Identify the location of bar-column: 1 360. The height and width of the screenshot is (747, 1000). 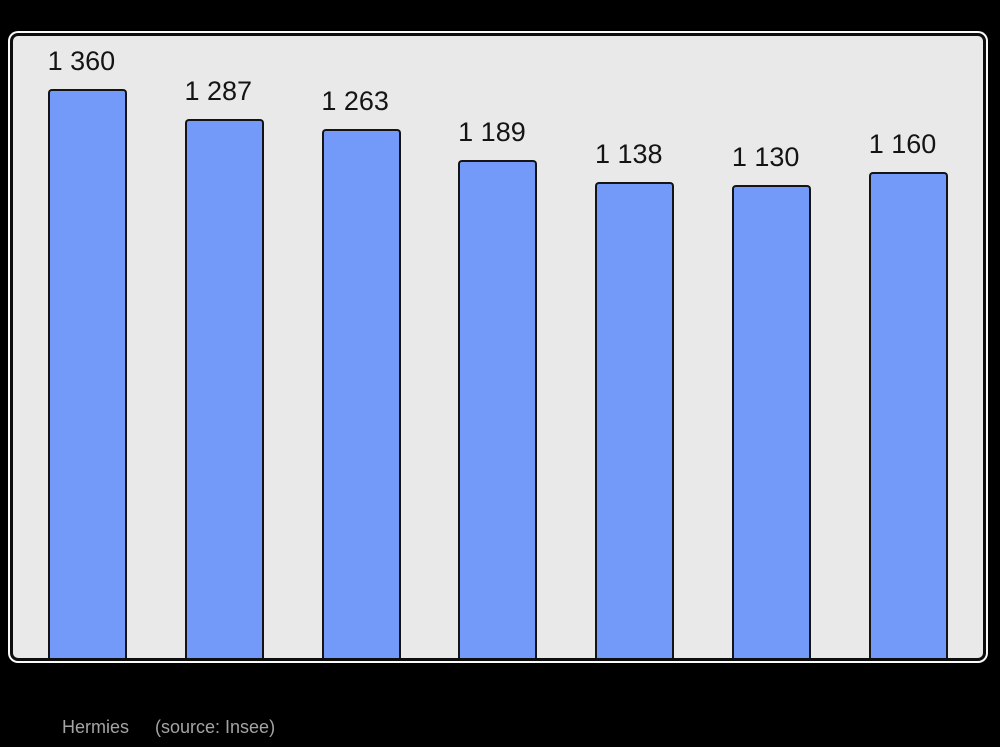
(87, 347).